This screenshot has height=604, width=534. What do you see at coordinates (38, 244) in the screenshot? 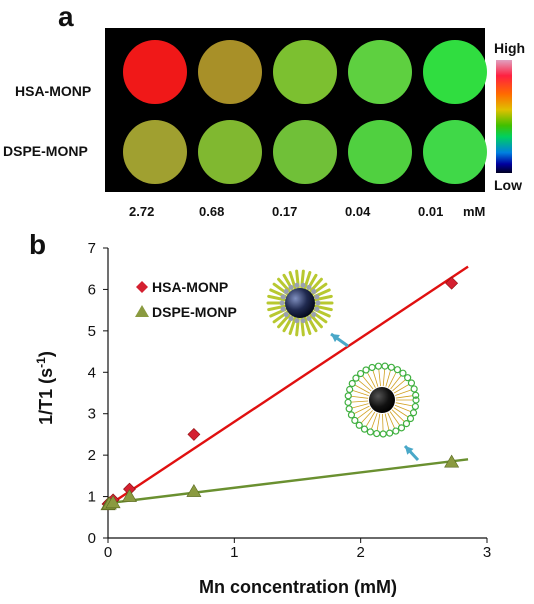
I see `panel-b-letter: b` at bounding box center [38, 244].